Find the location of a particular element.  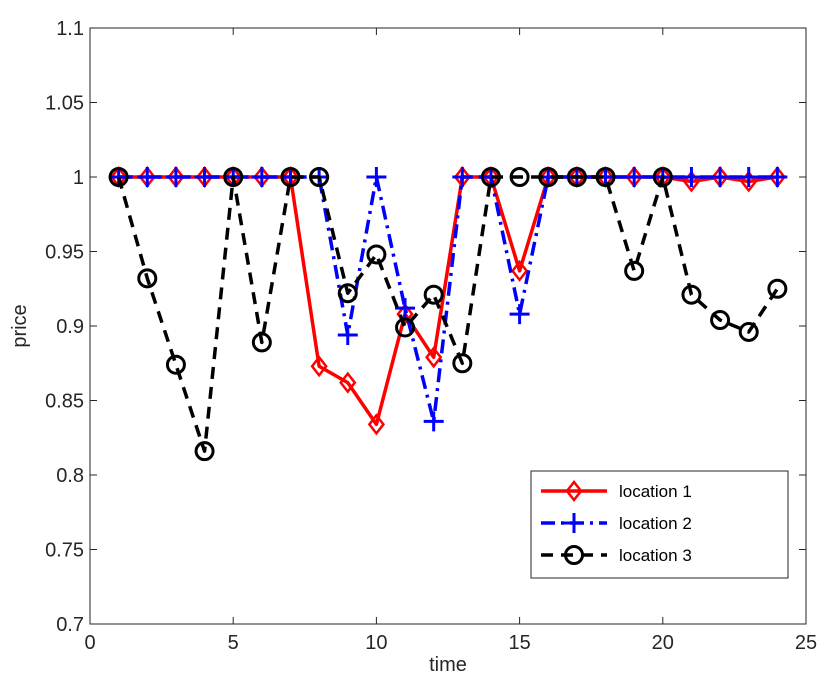

y-axis-title: price is located at coordinates (20, 325).